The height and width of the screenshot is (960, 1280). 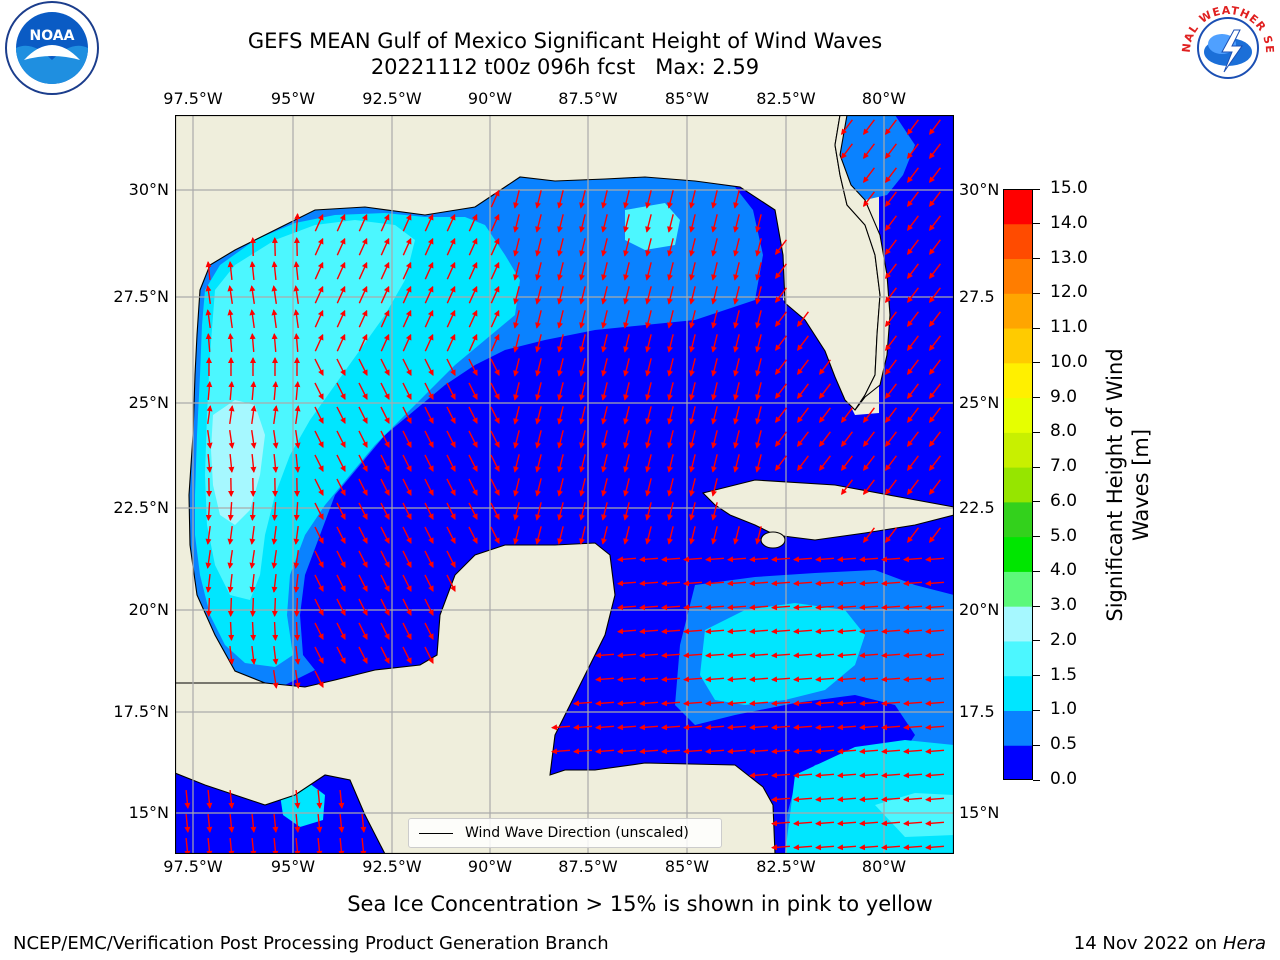 I want to click on noaa-logo: NOAA, so click(x=52, y=48).